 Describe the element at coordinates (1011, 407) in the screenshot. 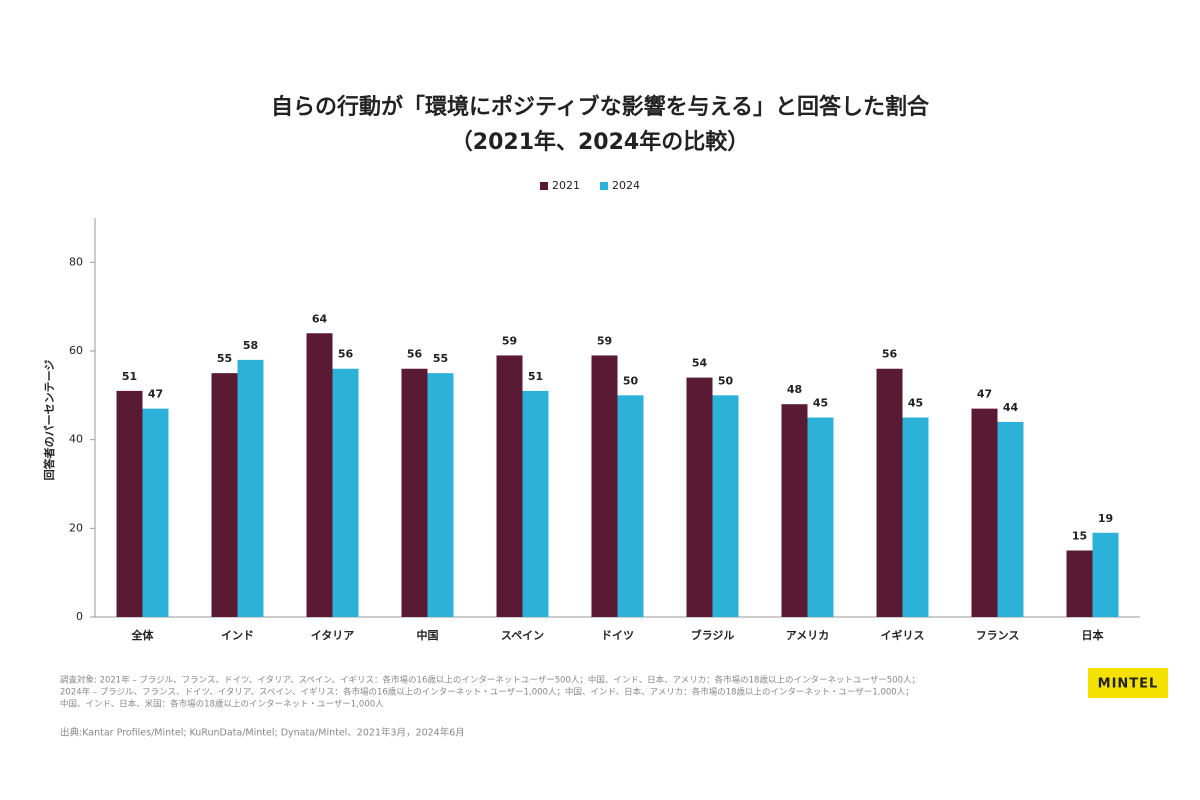

I see `data-label: 44` at that location.